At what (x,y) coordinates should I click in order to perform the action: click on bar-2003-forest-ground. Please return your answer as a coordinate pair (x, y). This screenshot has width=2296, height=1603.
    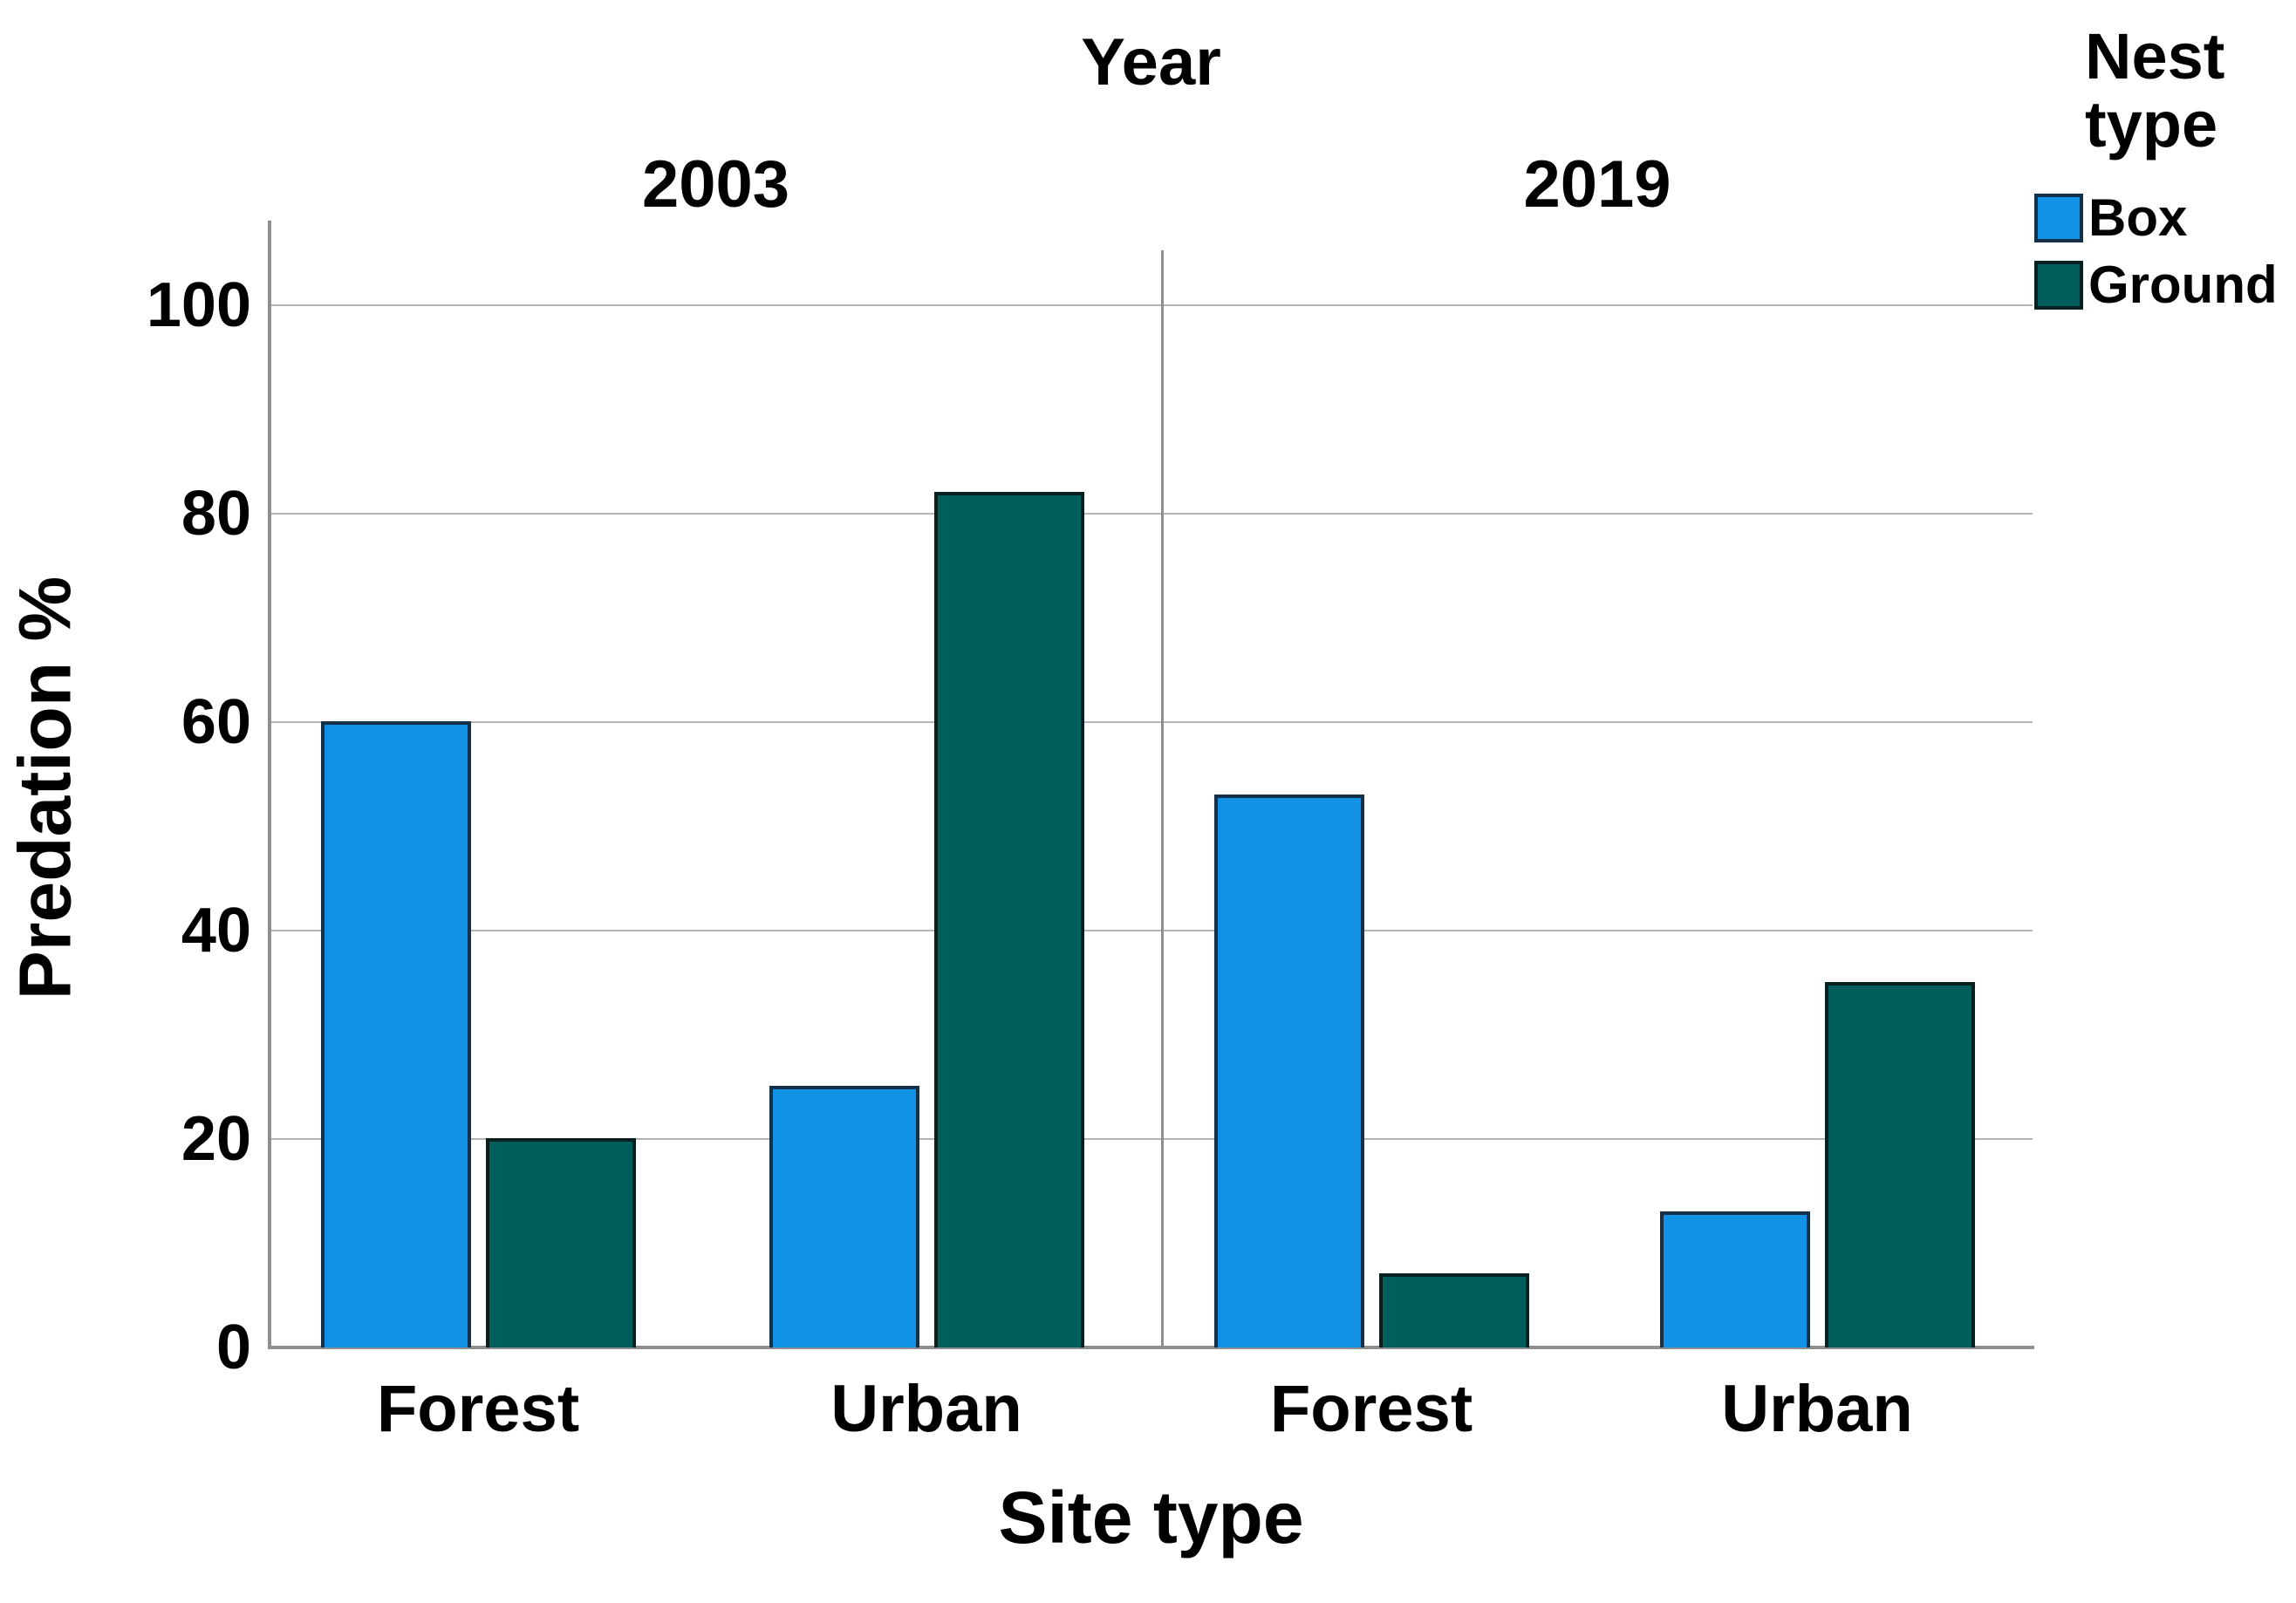
    Looking at the image, I should click on (560, 1242).